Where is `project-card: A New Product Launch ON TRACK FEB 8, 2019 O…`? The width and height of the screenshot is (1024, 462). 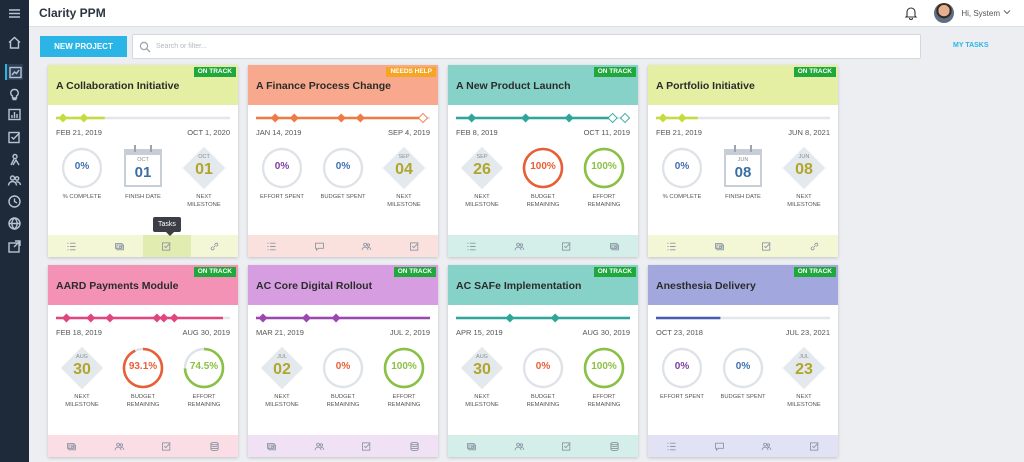 project-card: A New Product Launch ON TRACK FEB 8, 2019 O… is located at coordinates (543, 161).